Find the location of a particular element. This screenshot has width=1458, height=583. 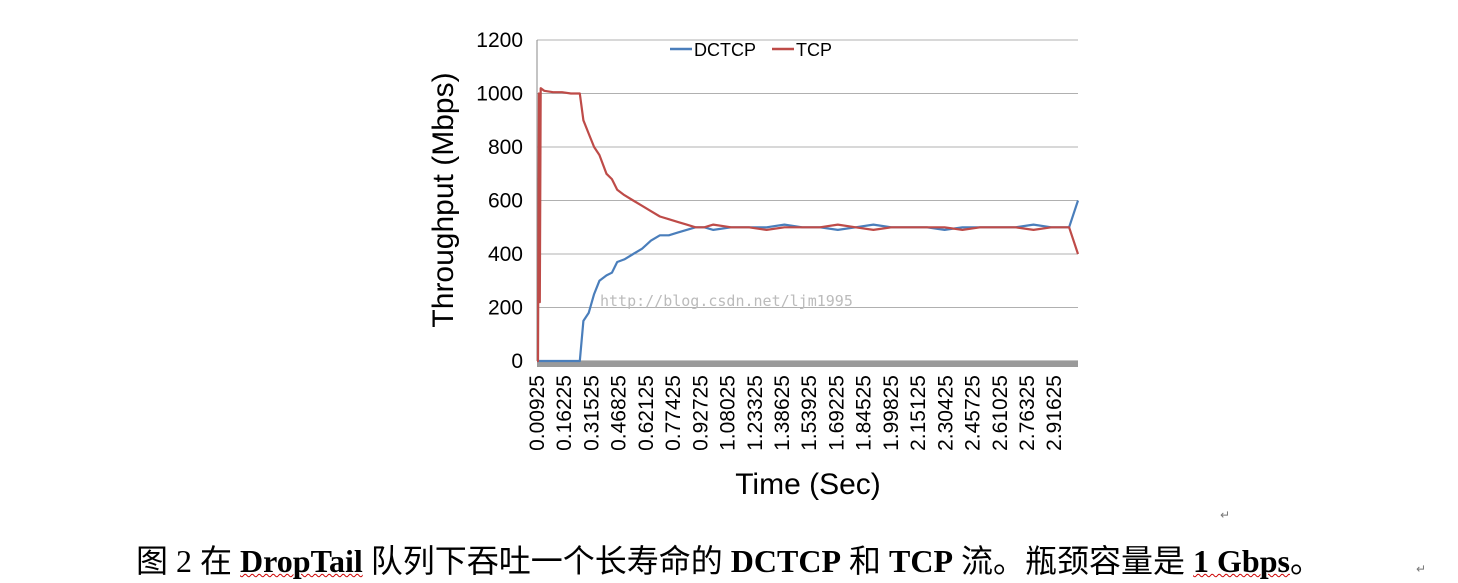

y-tick-label: 1000 is located at coordinates (499, 94).